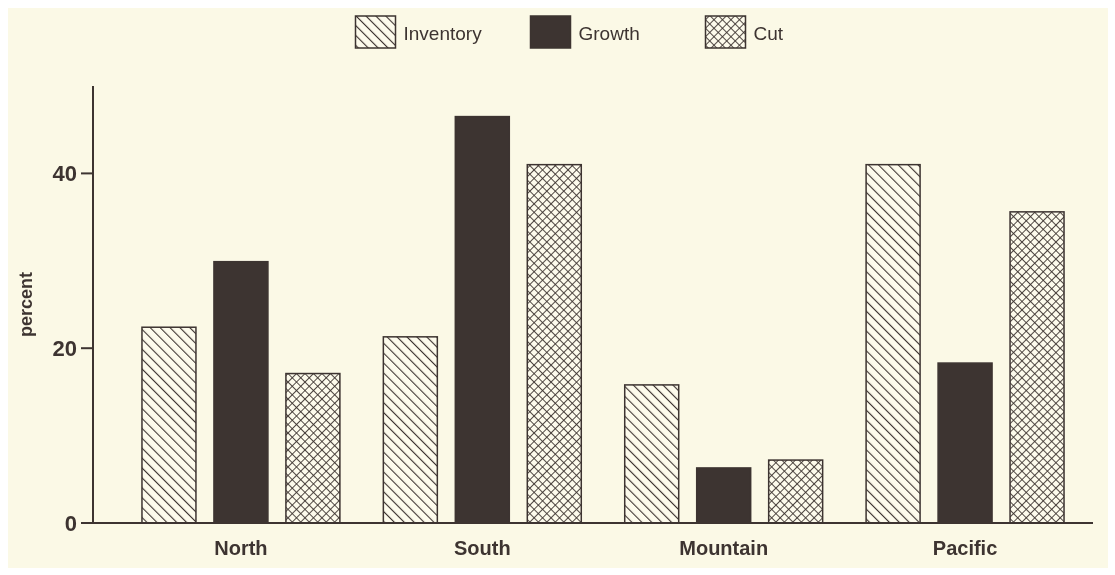  I want to click on legend-label: Growth, so click(609, 33).